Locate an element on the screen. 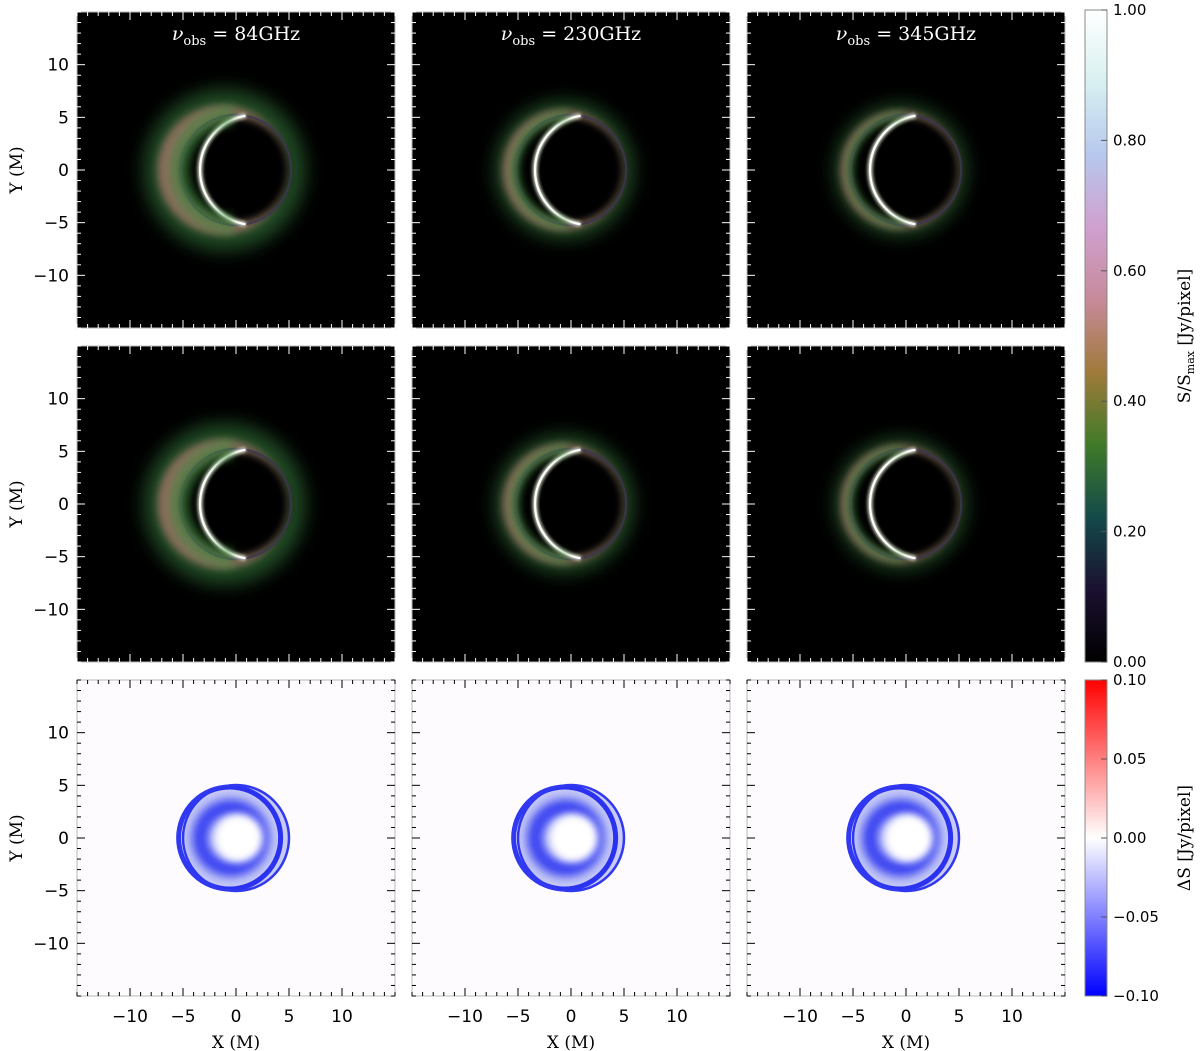 Image resolution: width=1200 pixels, height=1051 pixels. colorbar-label-main: S/S is located at coordinates (1185, 388).